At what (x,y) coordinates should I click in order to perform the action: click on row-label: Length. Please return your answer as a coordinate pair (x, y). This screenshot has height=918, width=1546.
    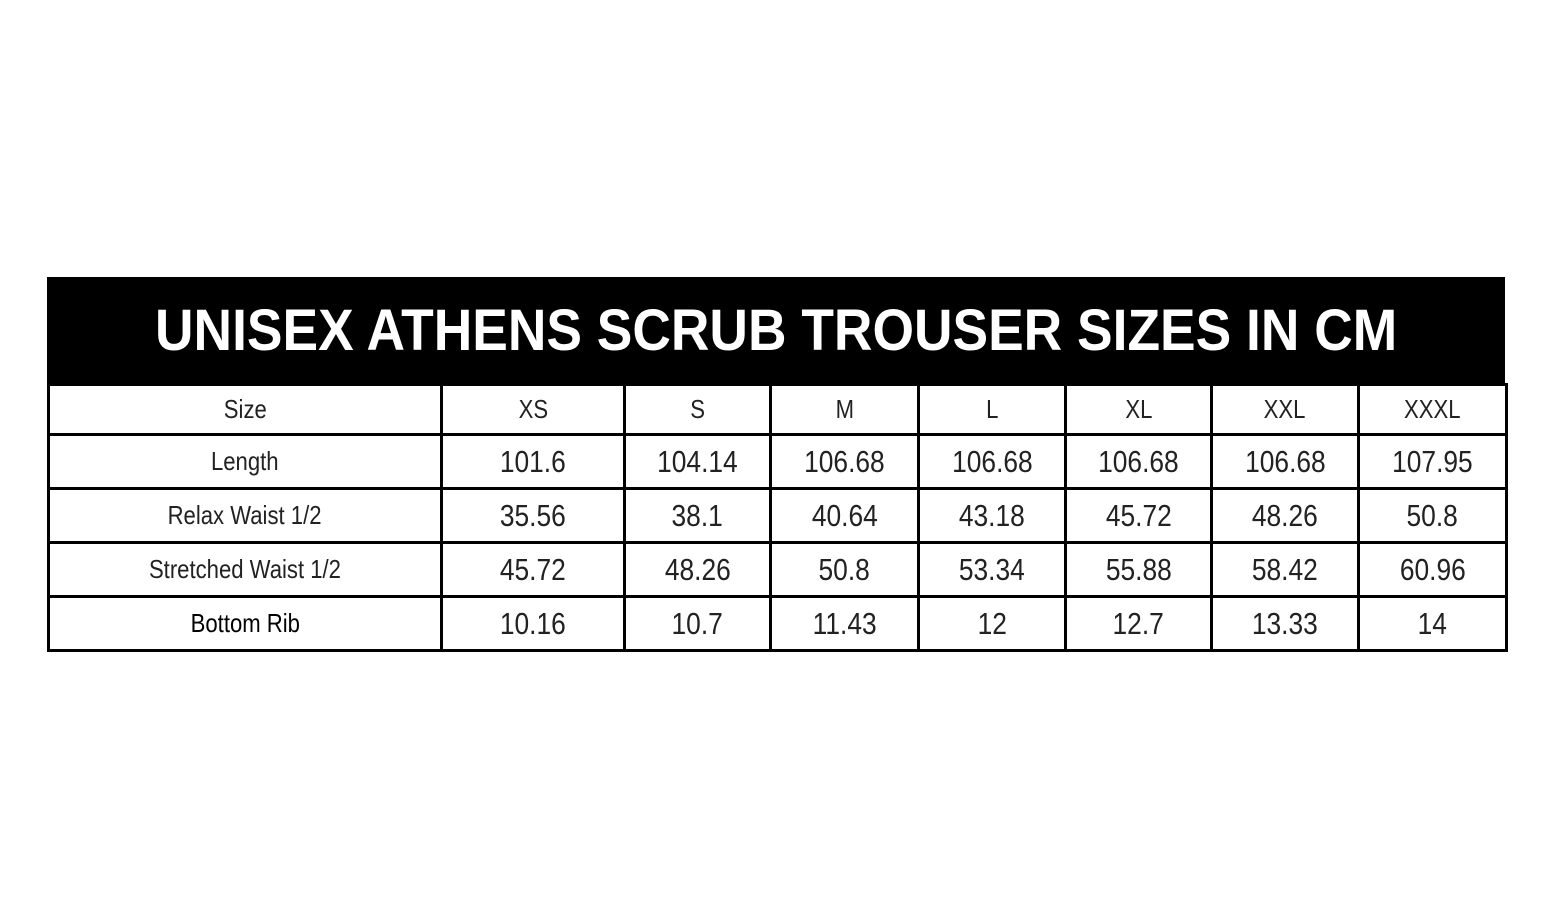
    Looking at the image, I should click on (245, 461).